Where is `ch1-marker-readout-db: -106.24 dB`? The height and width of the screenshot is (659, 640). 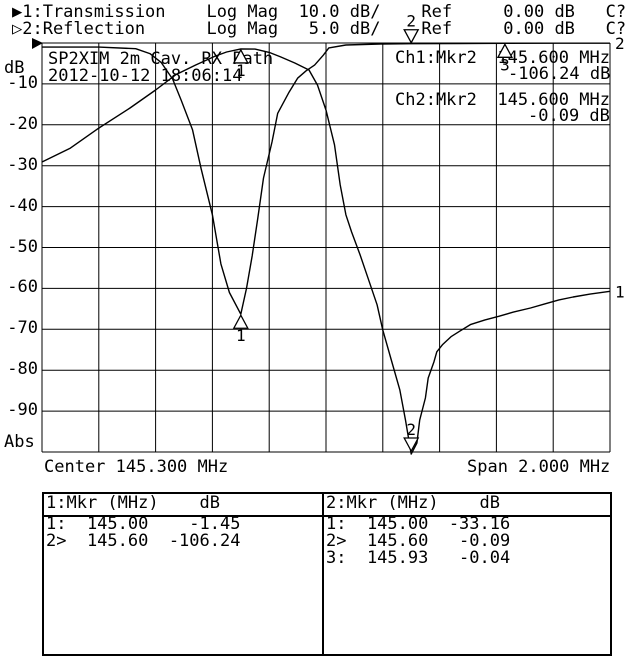 ch1-marker-readout-db: -106.24 dB is located at coordinates (559, 74).